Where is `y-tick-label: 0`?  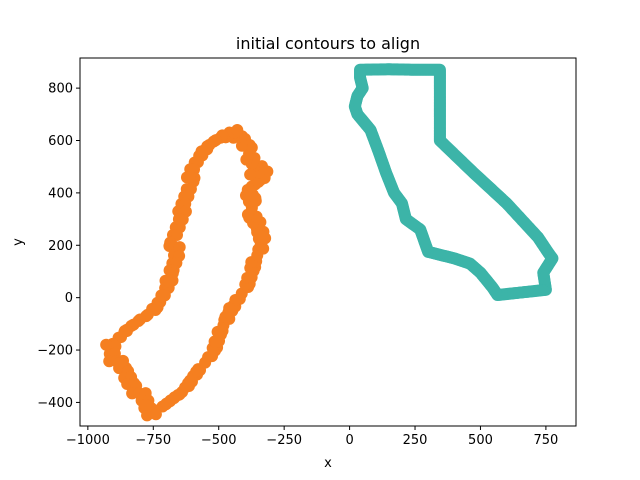 y-tick-label: 0 is located at coordinates (69, 298).